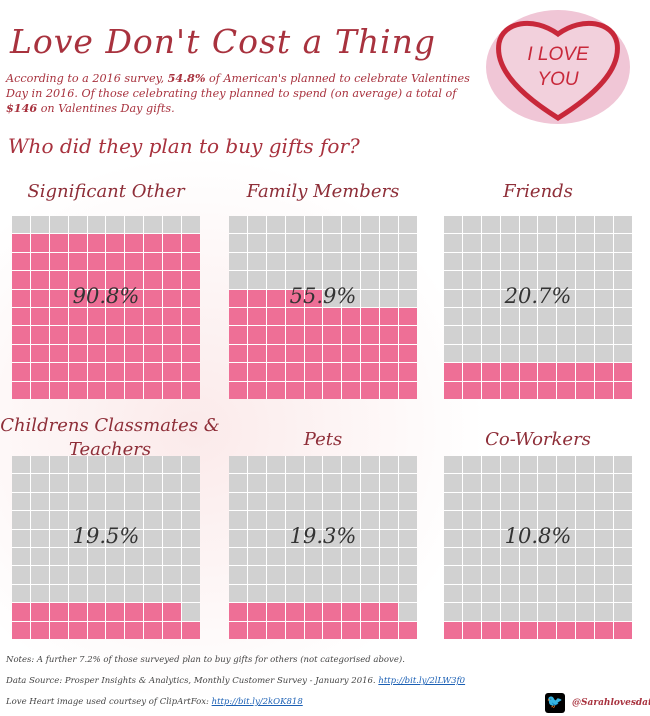 The image size is (650, 716). Describe the element at coordinates (323, 191) in the screenshot. I see `panel-title: Family Members` at that location.